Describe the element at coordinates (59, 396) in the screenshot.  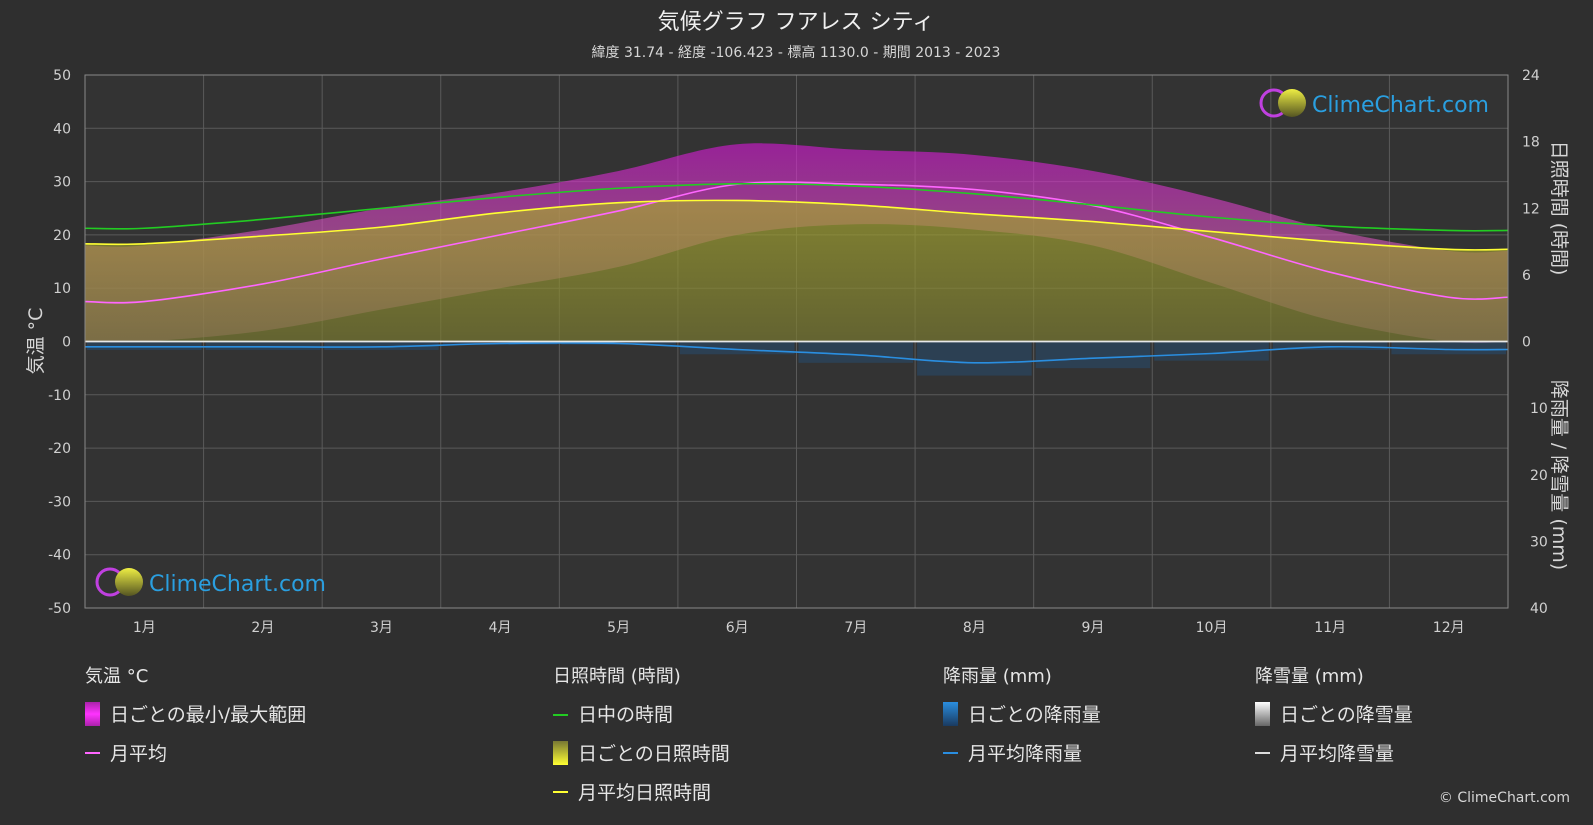
I see `left-tick-label: -10` at that location.